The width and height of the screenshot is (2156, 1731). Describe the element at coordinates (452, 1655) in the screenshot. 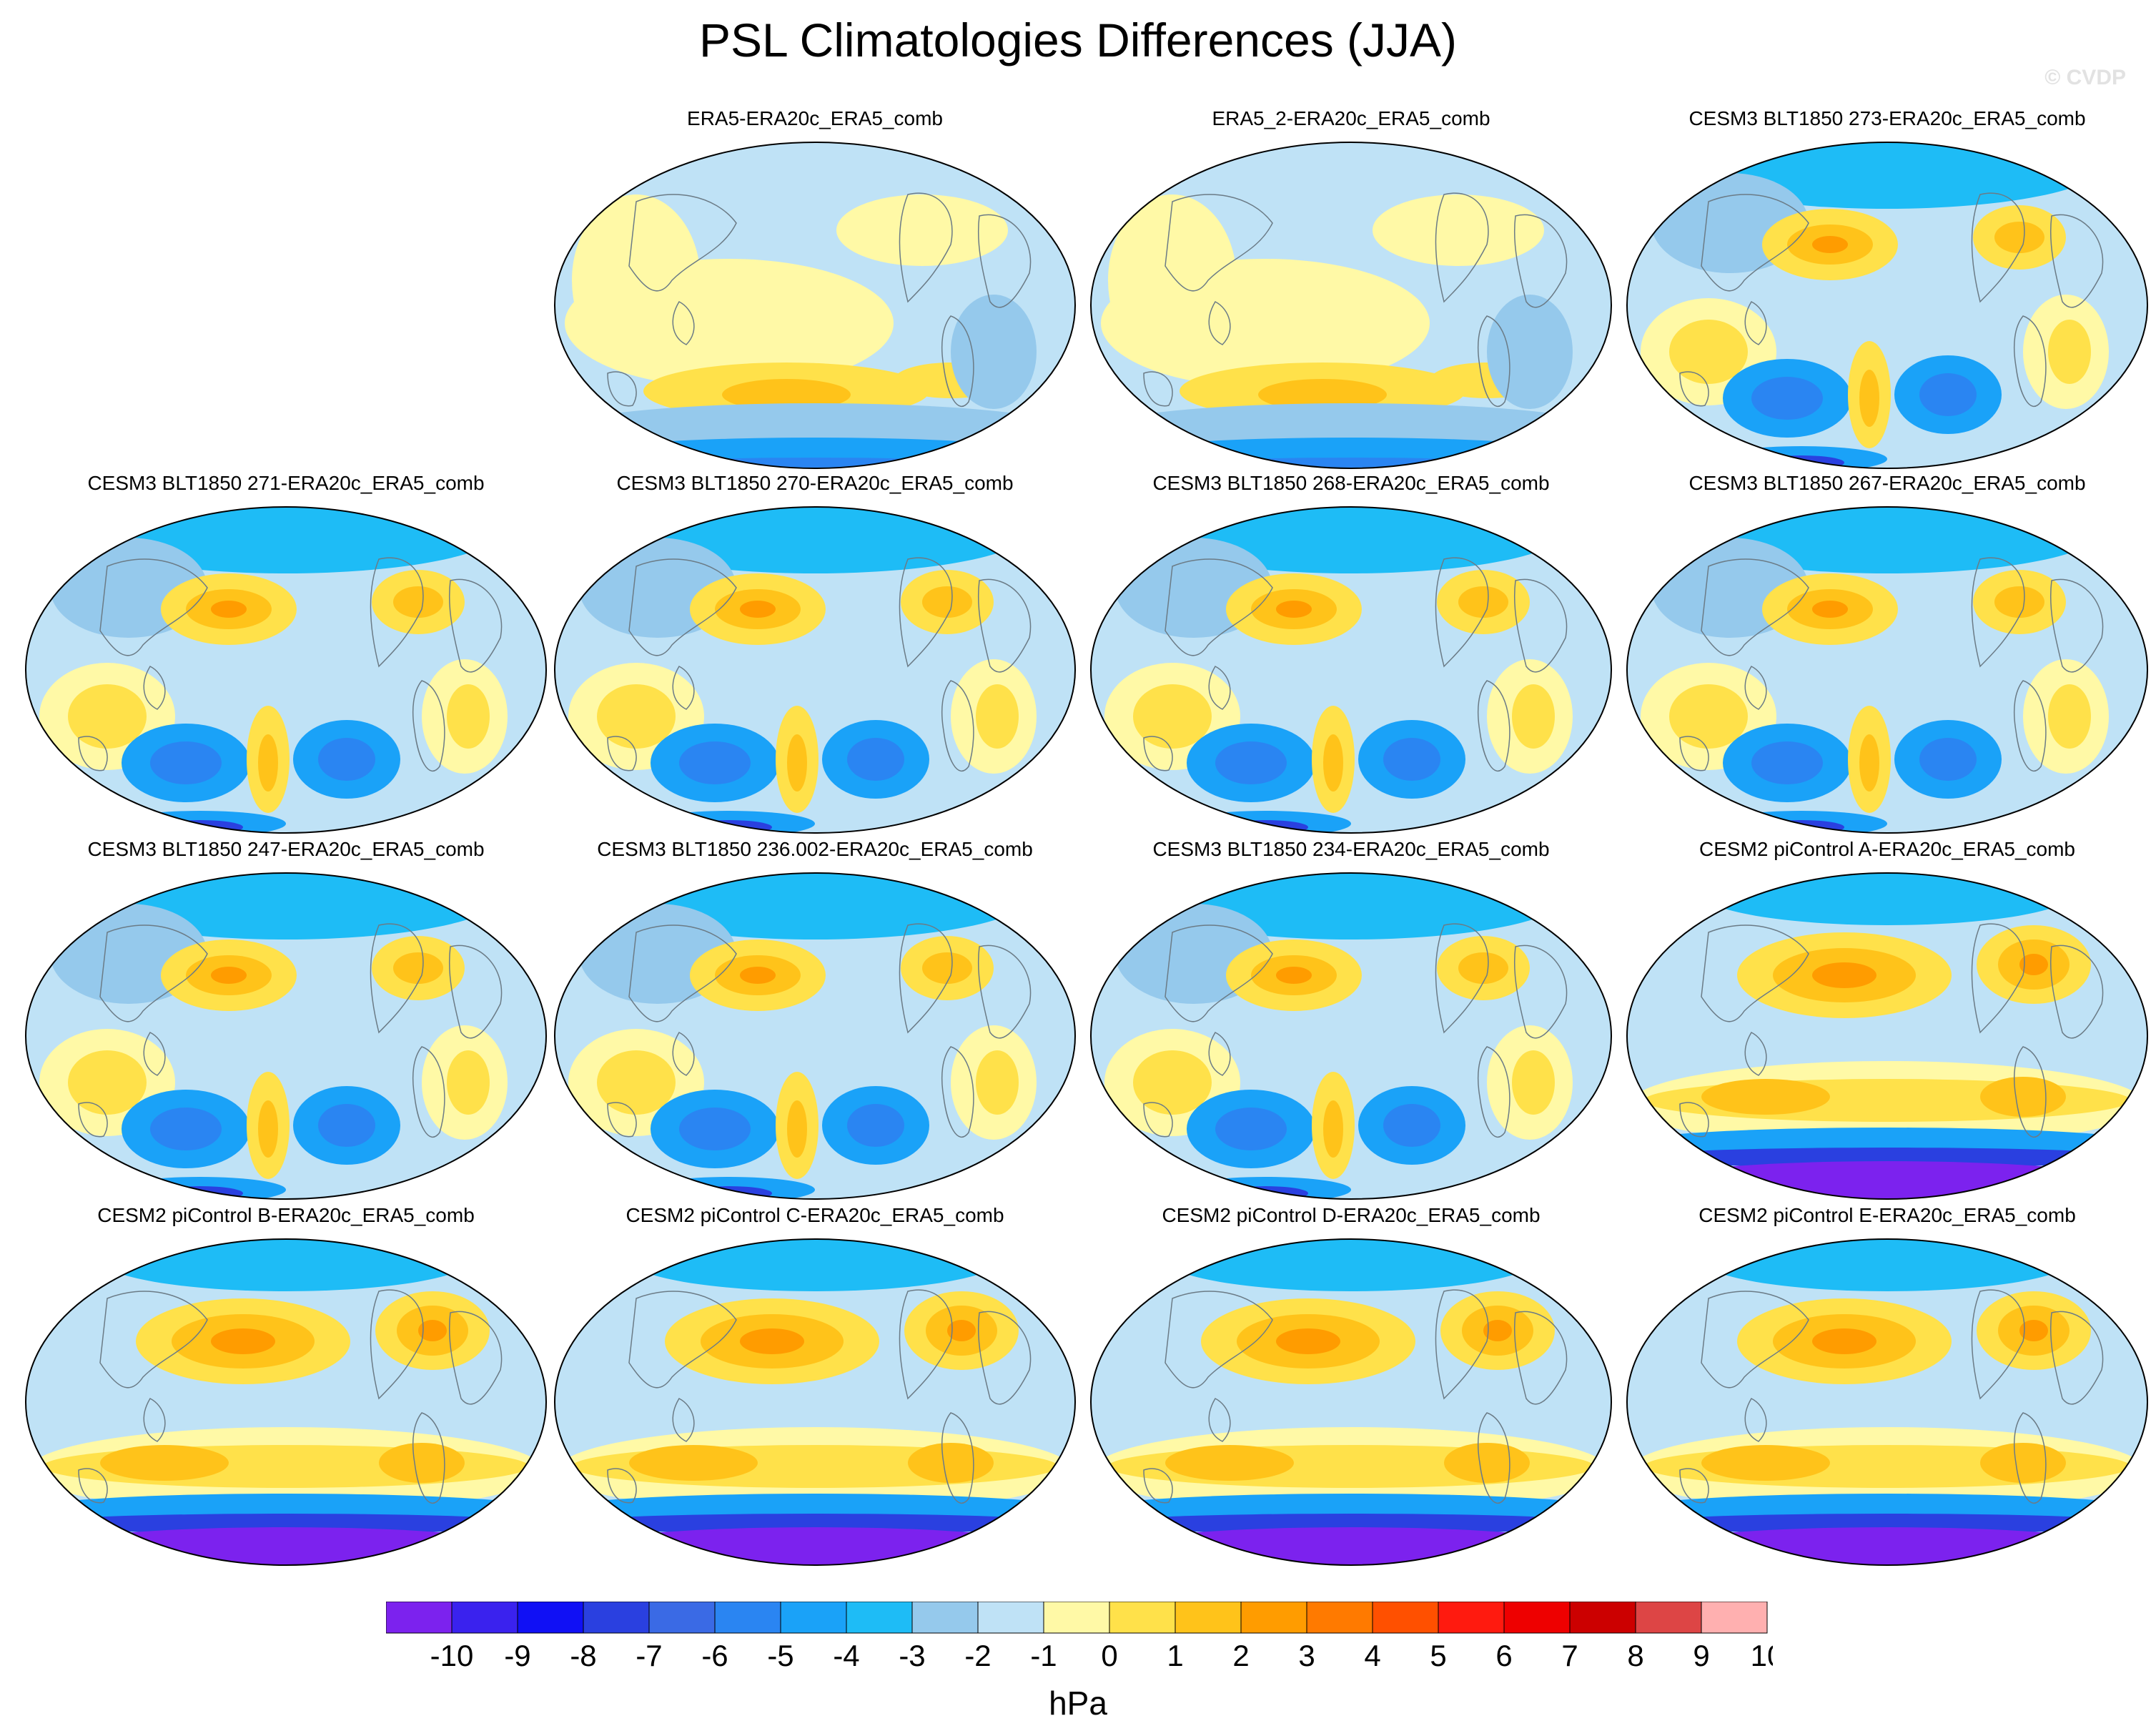

I see `colorbar-tick-label: -10` at that location.